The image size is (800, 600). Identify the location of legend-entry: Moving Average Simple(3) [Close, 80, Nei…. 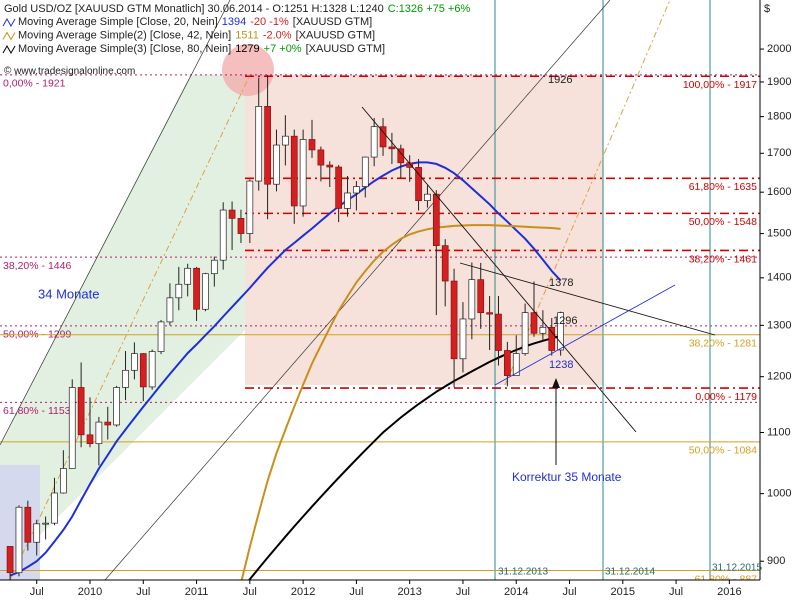
(201, 49).